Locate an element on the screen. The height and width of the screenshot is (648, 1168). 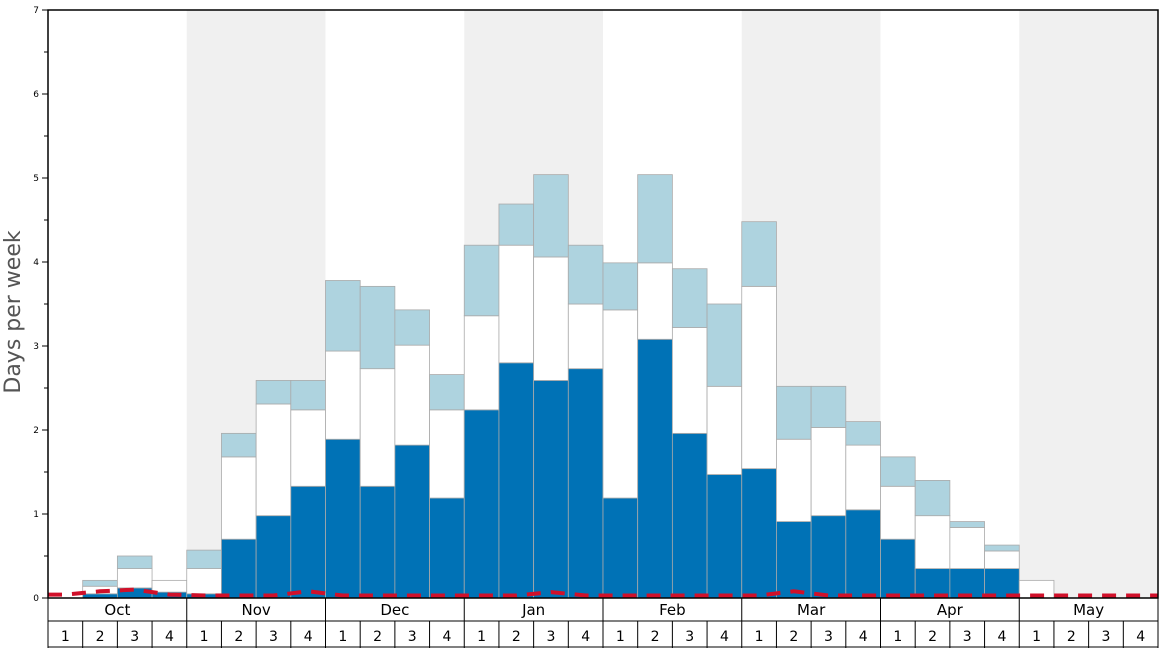
y-tick-label: 3 is located at coordinates (36, 347).